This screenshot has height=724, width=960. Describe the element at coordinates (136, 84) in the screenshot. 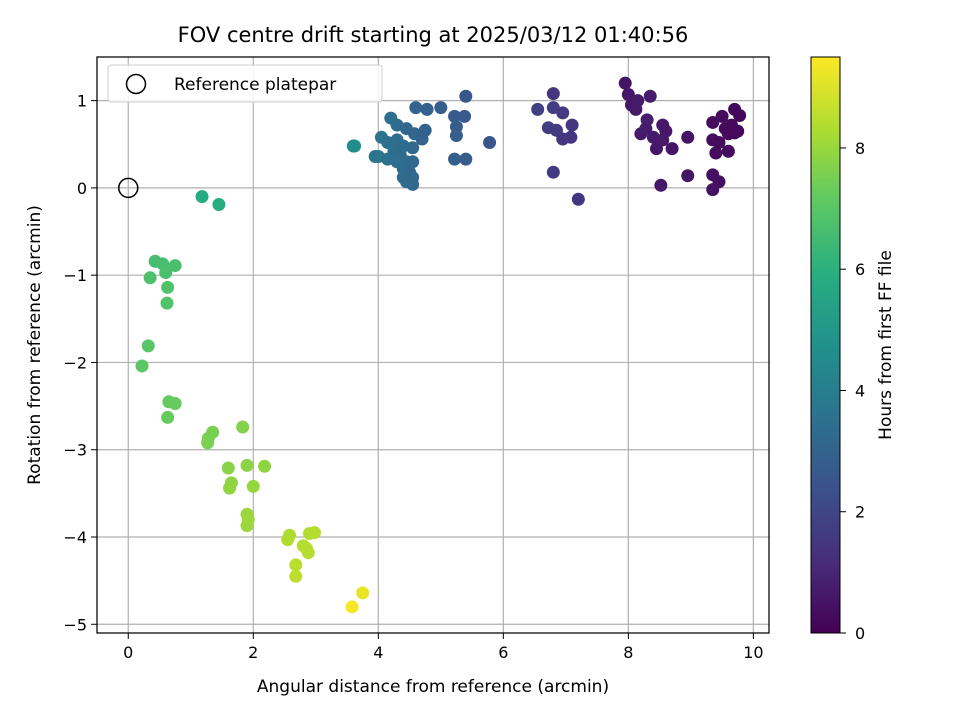

I see `legend-marker` at that location.